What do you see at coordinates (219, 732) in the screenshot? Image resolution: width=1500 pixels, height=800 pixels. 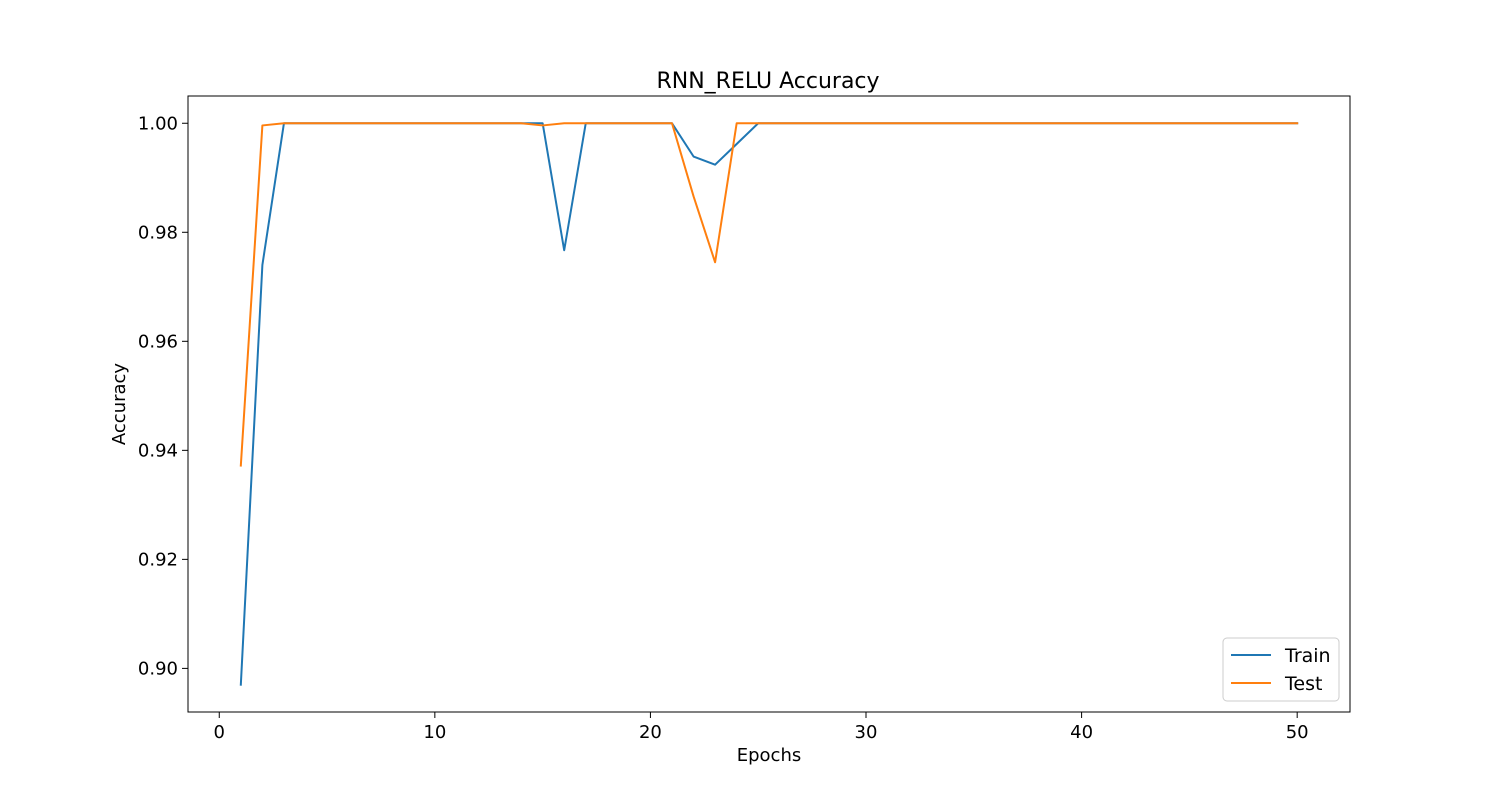 I see `x-tick-label: 0` at bounding box center [219, 732].